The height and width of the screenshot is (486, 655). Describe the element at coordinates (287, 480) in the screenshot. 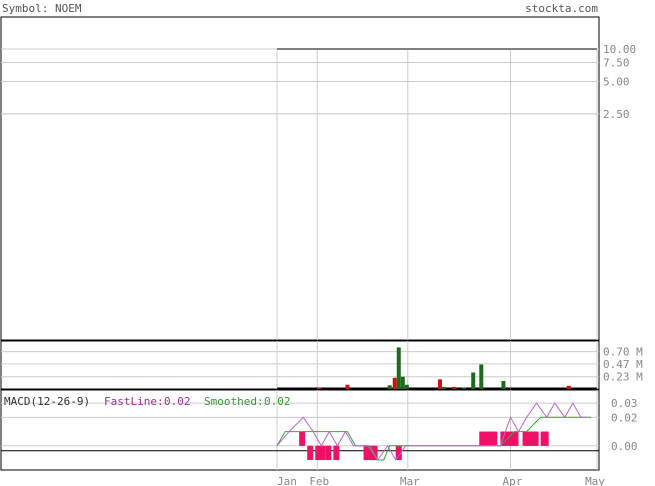

I see `month-label: Jan` at that location.